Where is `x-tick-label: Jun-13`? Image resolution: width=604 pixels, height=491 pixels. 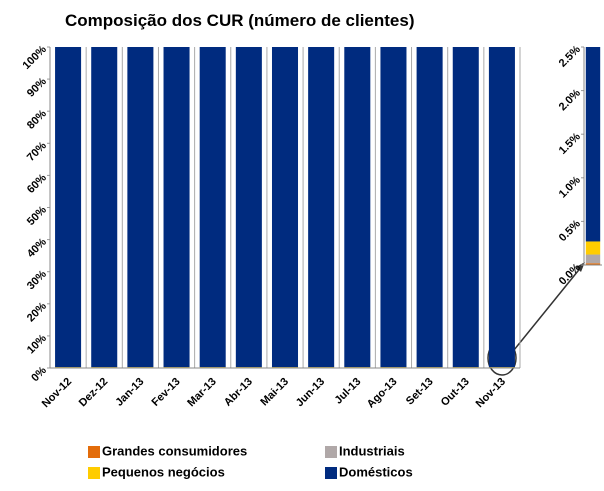 x-tick-label: Jun-13 is located at coordinates (311, 393).